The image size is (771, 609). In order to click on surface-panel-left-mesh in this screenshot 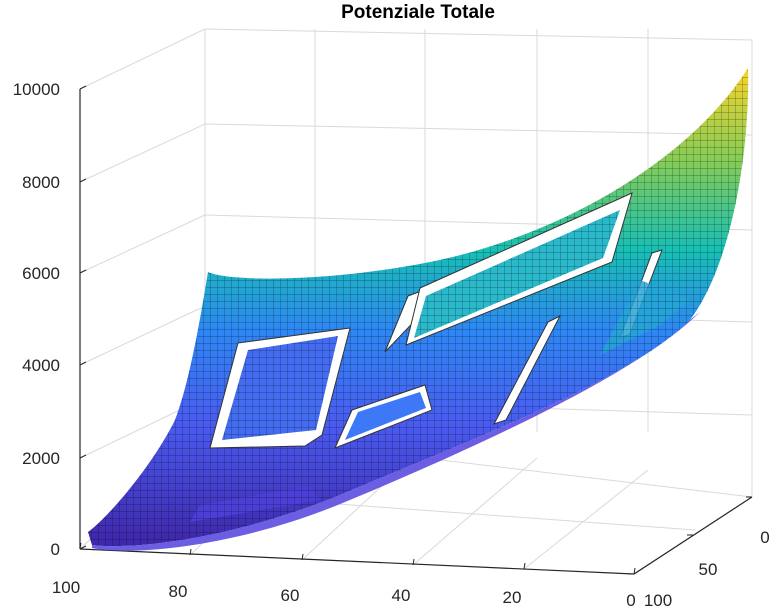, I will do `click(280, 388)`.